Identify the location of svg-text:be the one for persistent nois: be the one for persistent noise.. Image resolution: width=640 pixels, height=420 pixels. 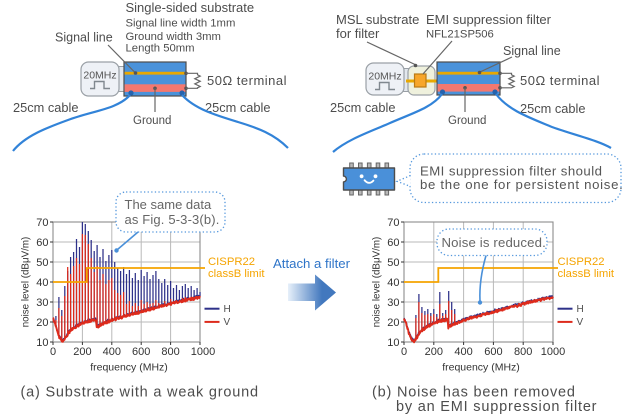
(521, 184).